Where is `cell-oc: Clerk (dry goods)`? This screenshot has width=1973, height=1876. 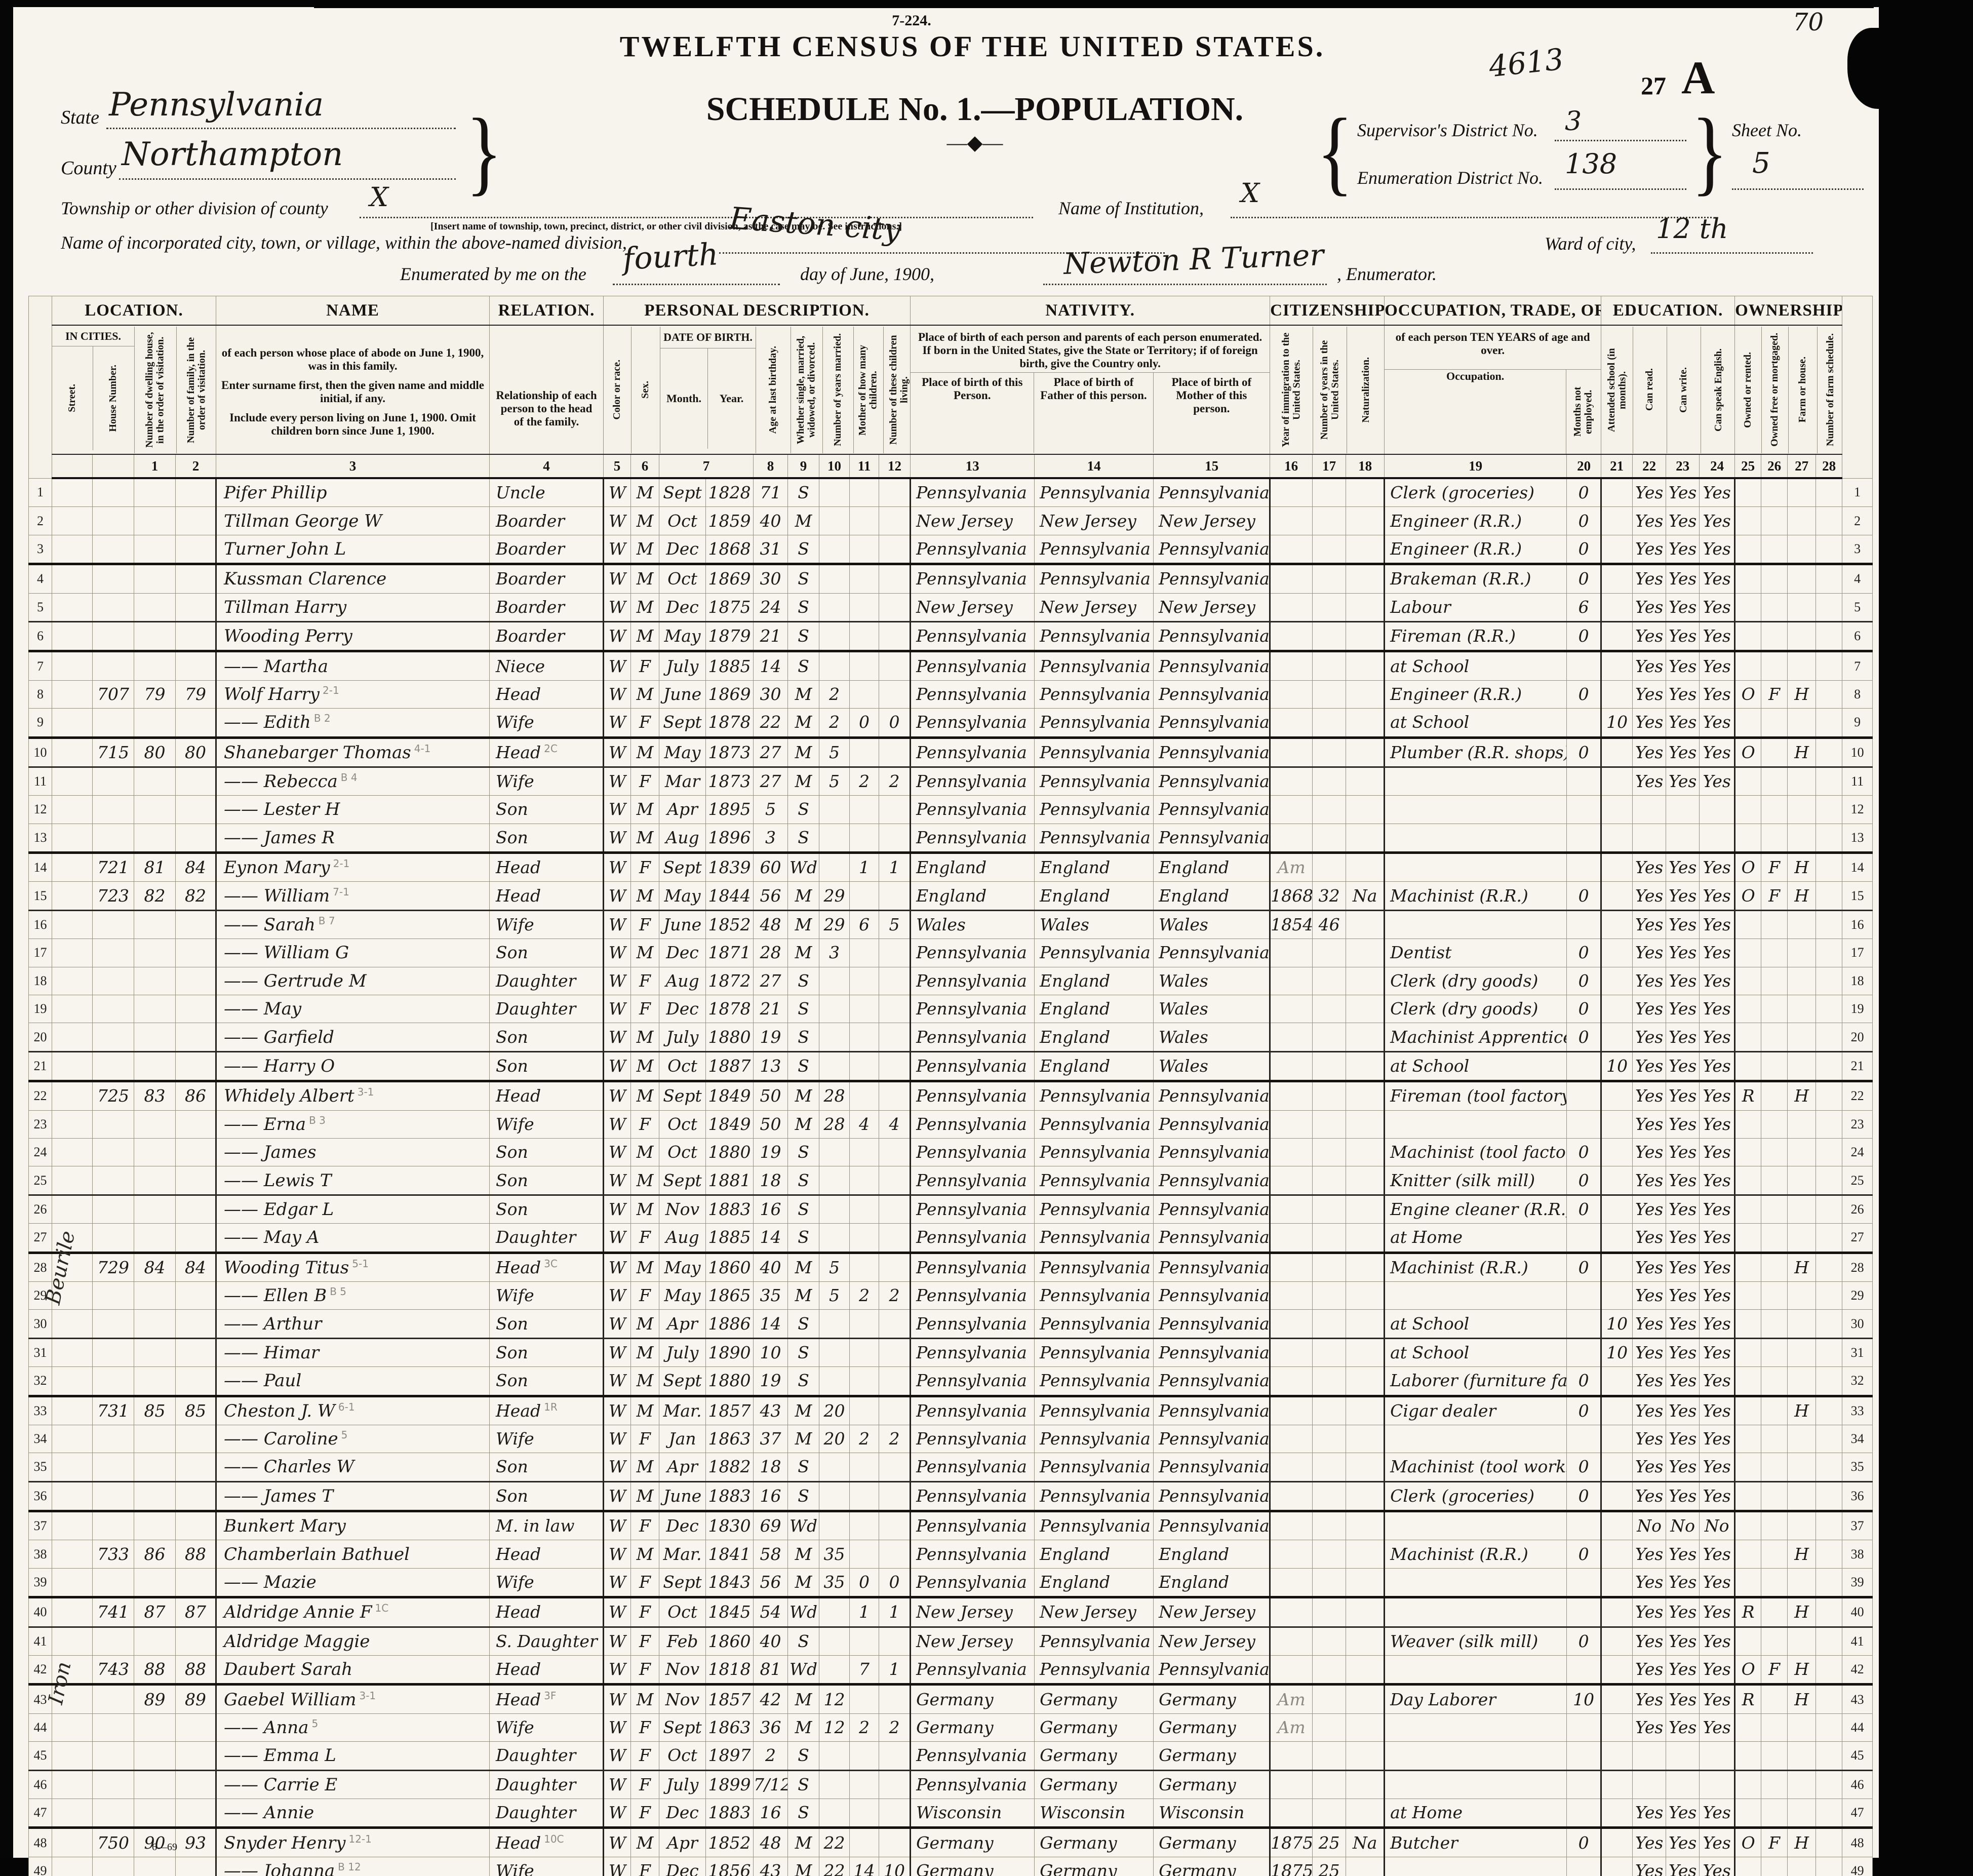
cell-oc: Clerk (dry goods) is located at coordinates (1475, 981).